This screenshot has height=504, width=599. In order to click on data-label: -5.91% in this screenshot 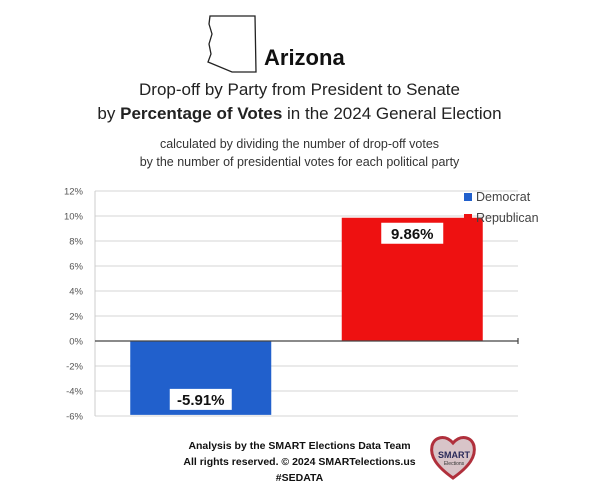, I will do `click(201, 400)`.